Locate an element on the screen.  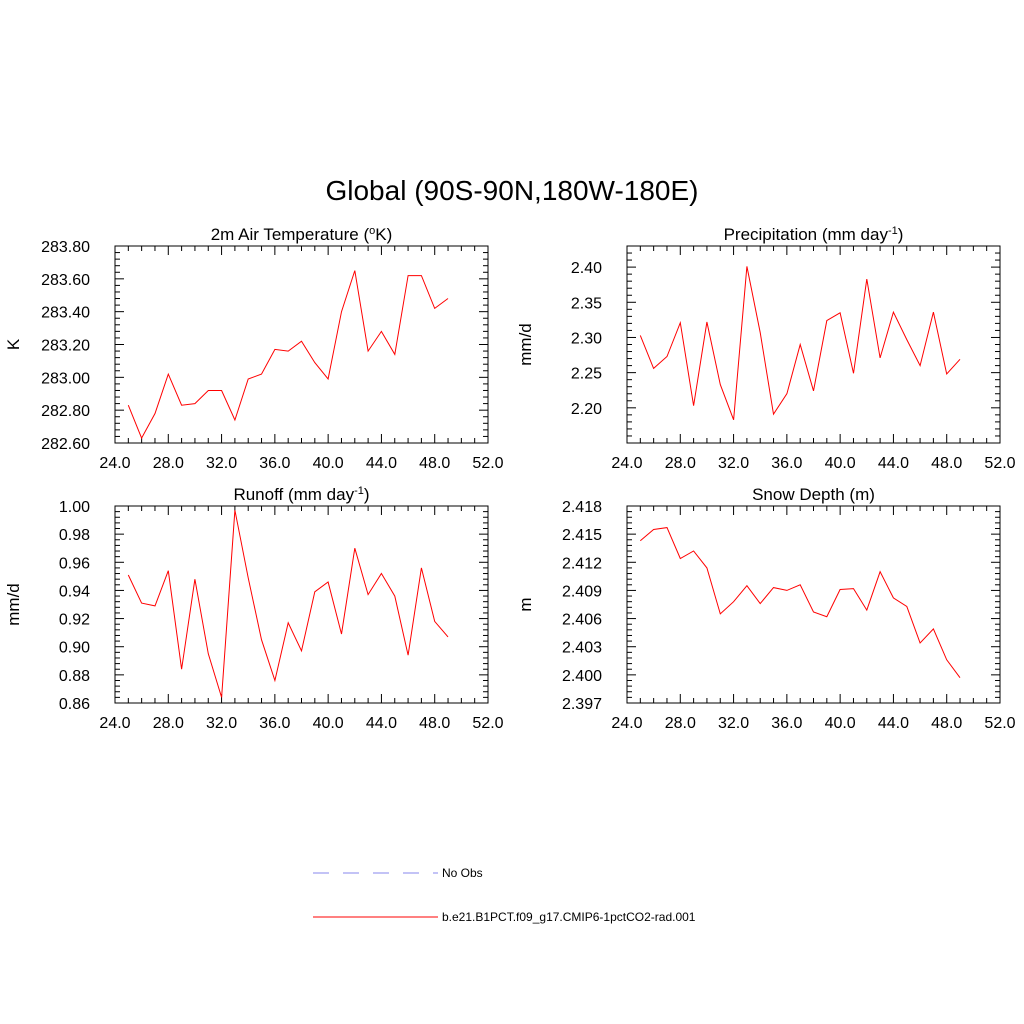
y-tick-label: 2.35 is located at coordinates (586, 303).